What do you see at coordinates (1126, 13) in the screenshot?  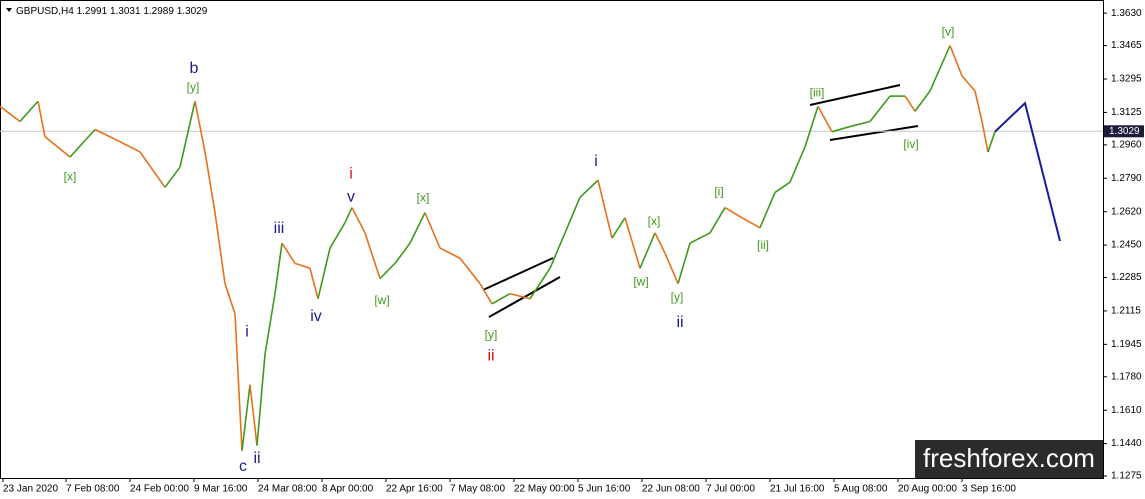 I see `y-tick-label: 1.3630` at bounding box center [1126, 13].